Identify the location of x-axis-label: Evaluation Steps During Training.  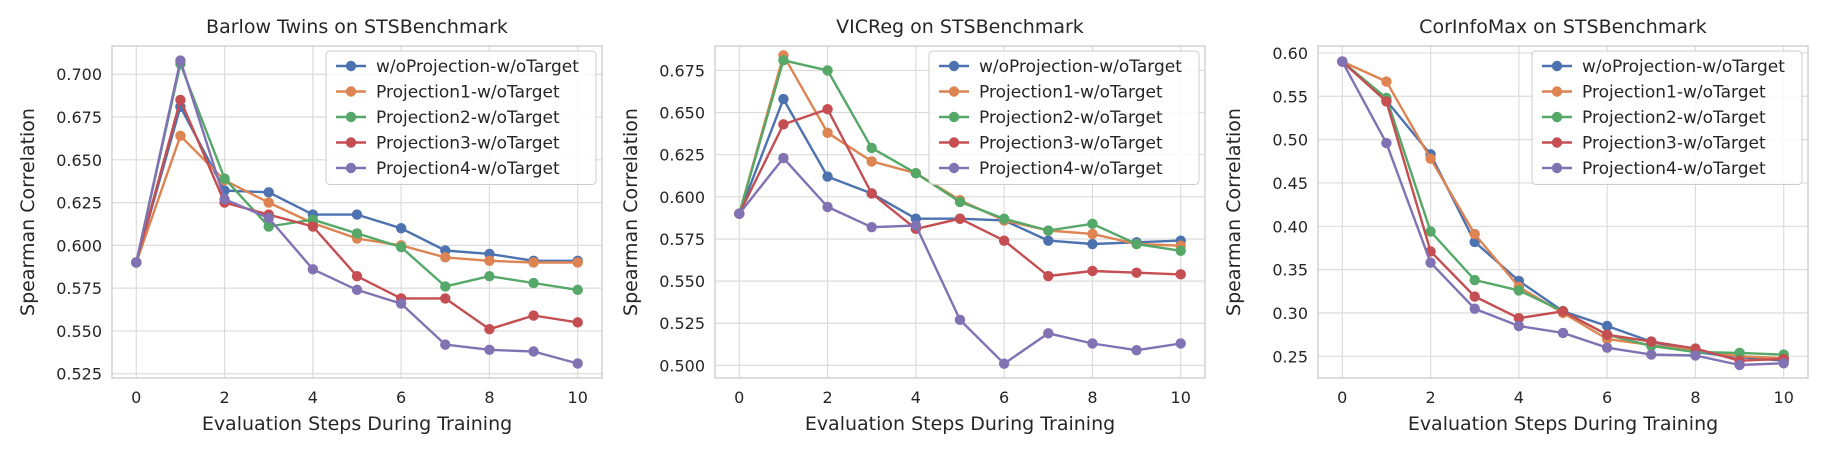
(1563, 424).